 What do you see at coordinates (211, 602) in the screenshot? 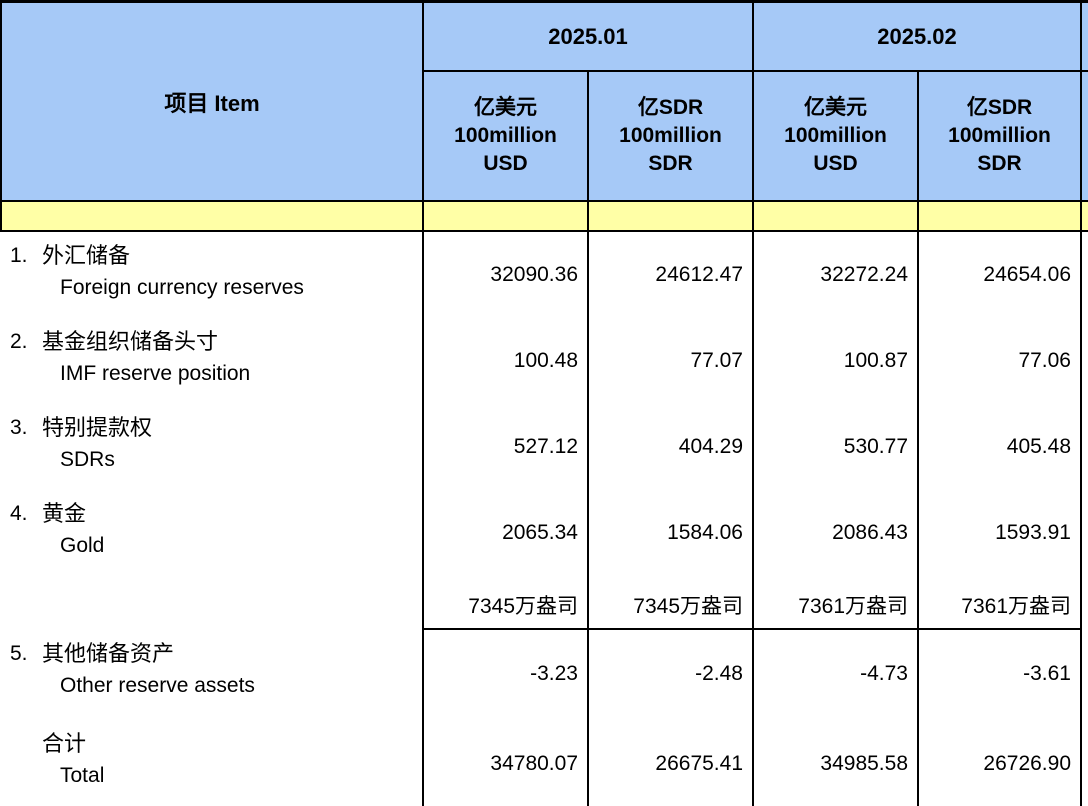
I see `row-label-empty` at bounding box center [211, 602].